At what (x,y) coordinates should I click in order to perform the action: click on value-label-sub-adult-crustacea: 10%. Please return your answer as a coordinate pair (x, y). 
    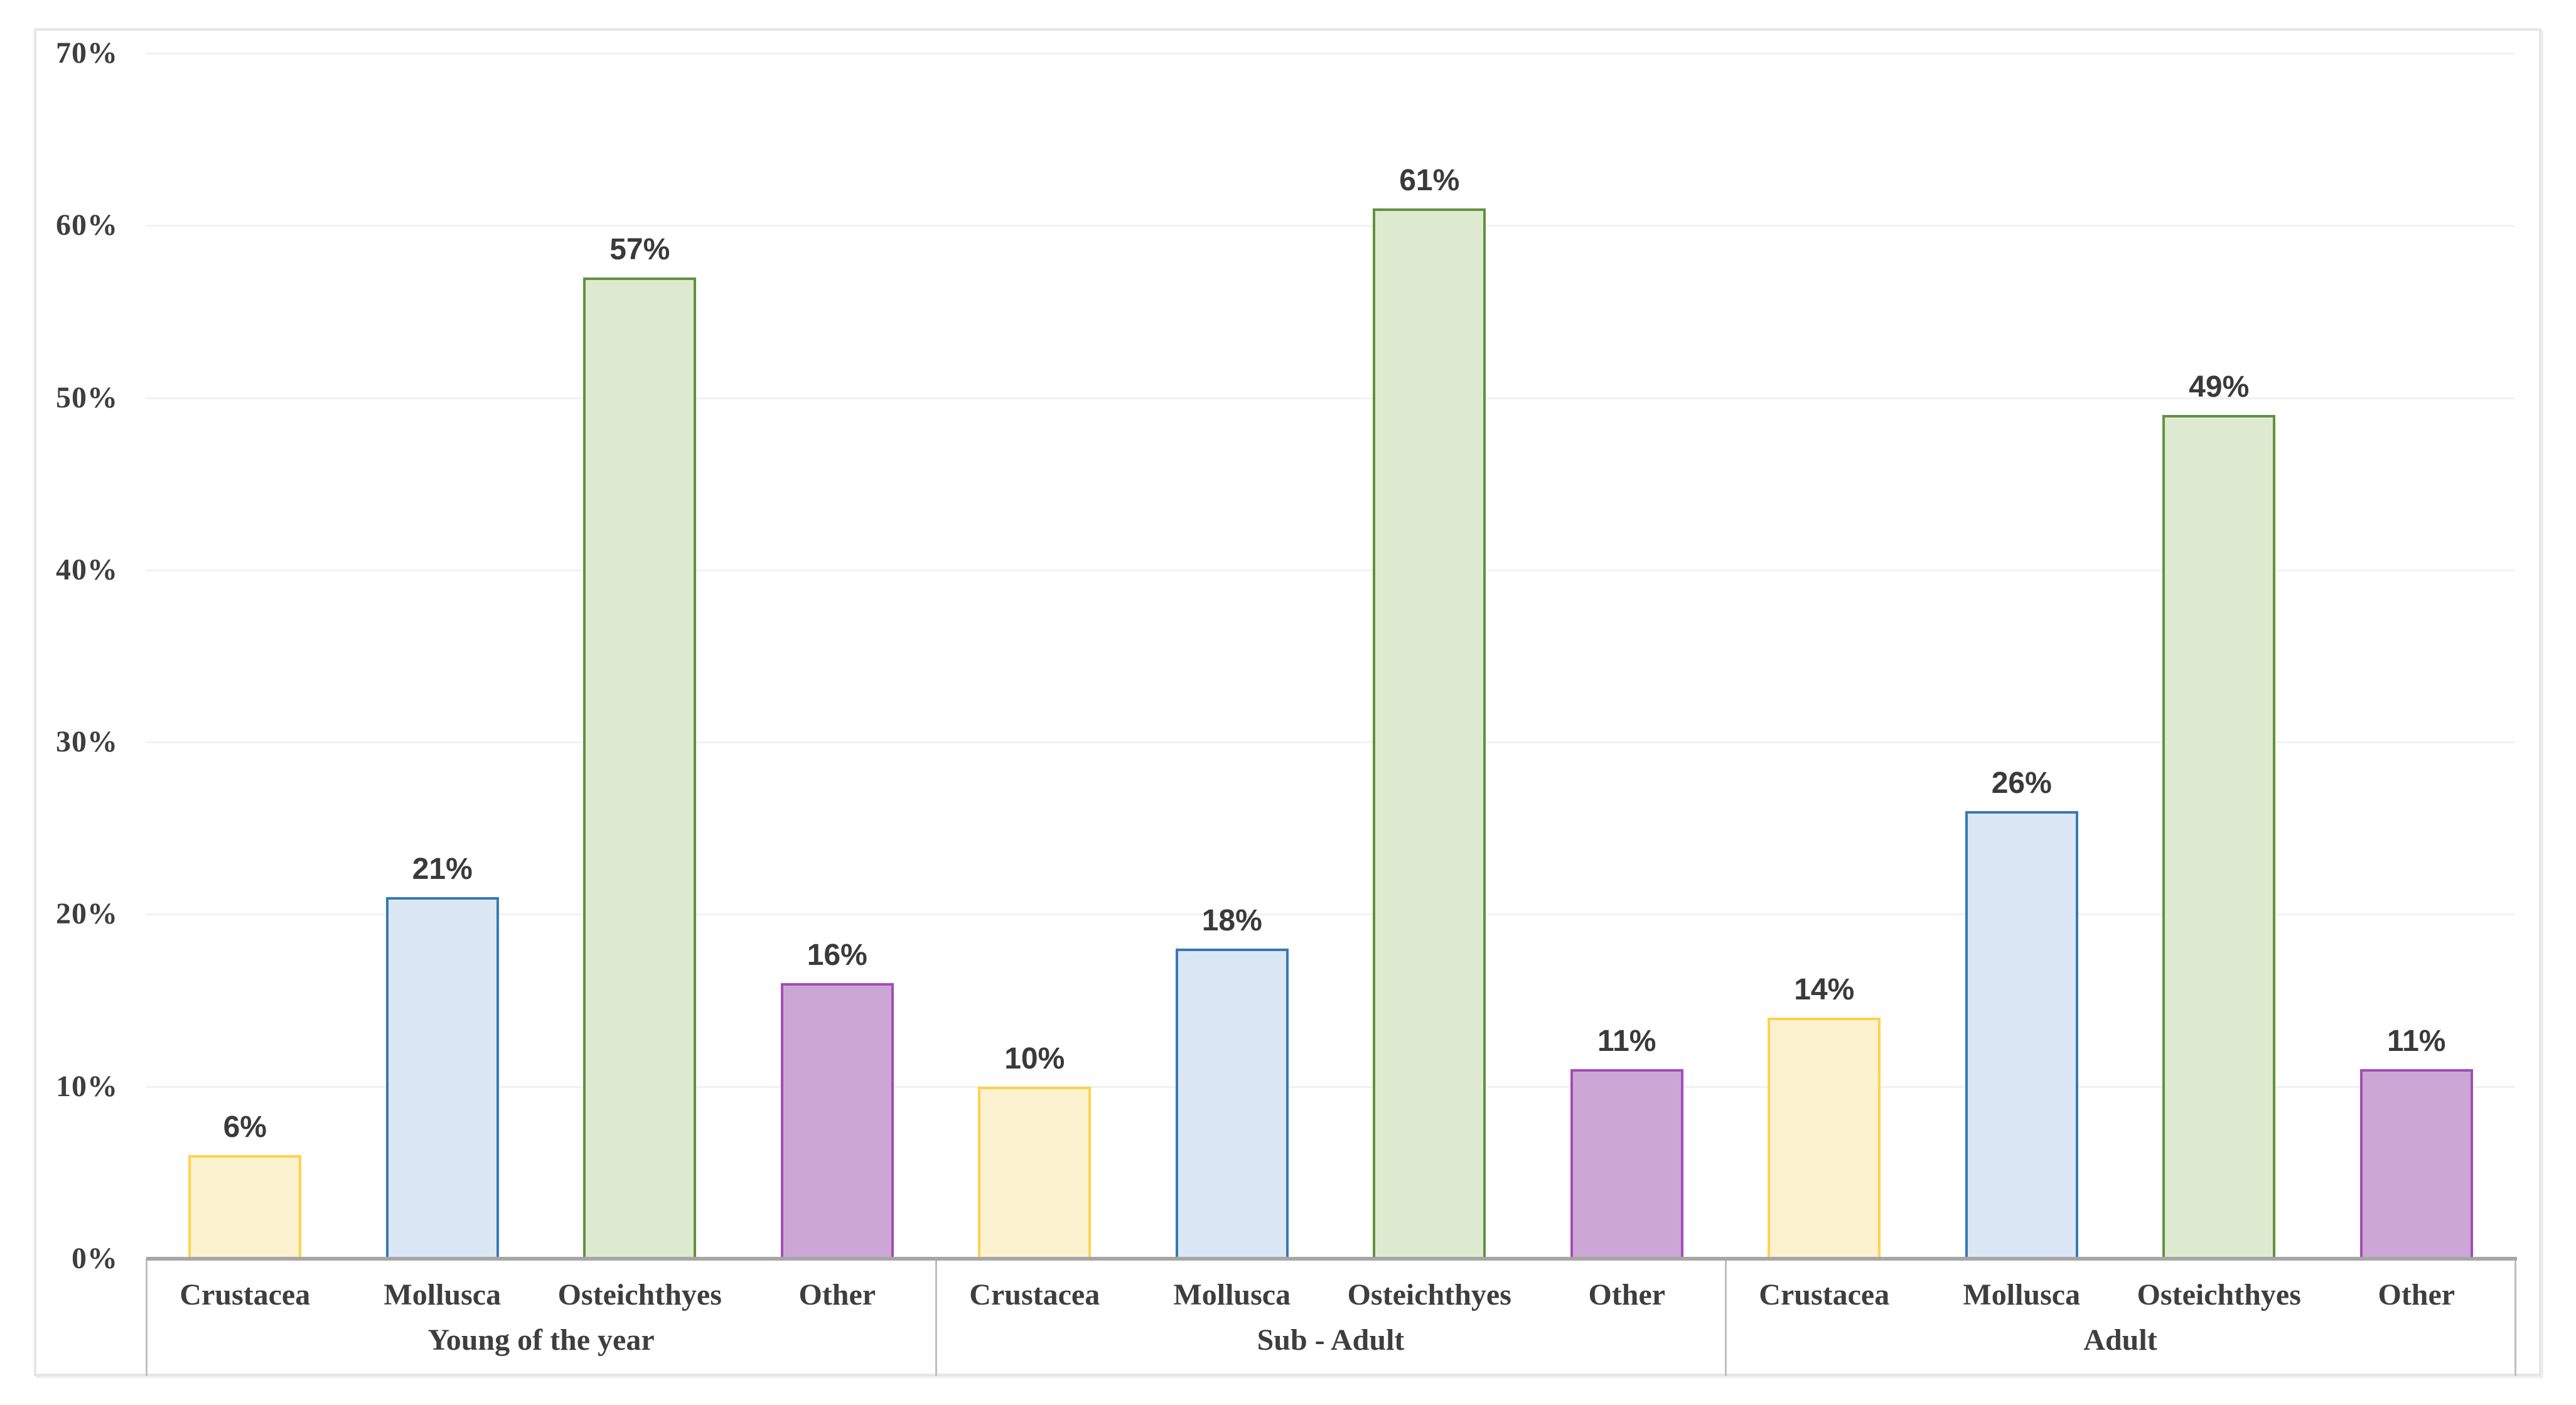
    Looking at the image, I should click on (1034, 1058).